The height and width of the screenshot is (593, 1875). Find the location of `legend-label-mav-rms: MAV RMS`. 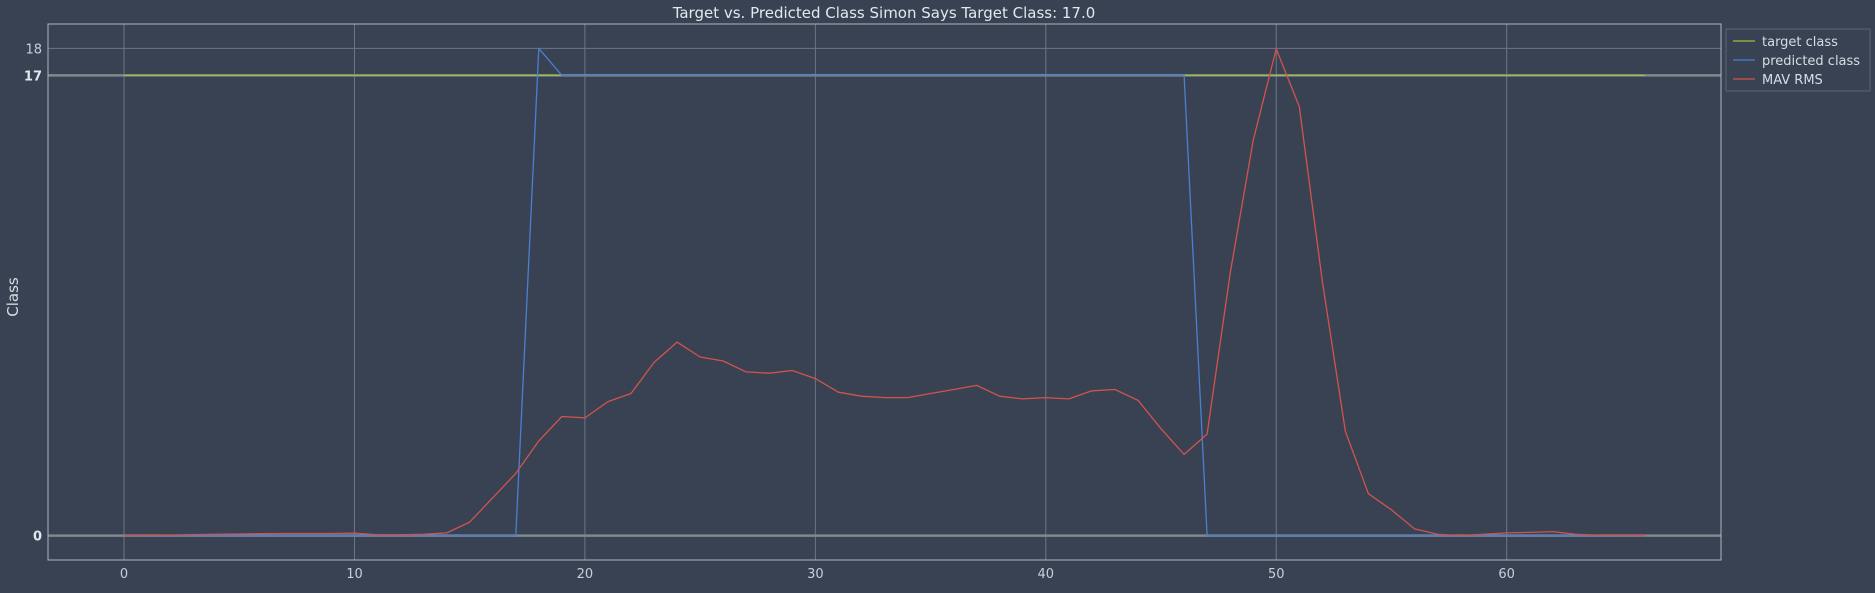

legend-label-mav-rms: MAV RMS is located at coordinates (1792, 80).